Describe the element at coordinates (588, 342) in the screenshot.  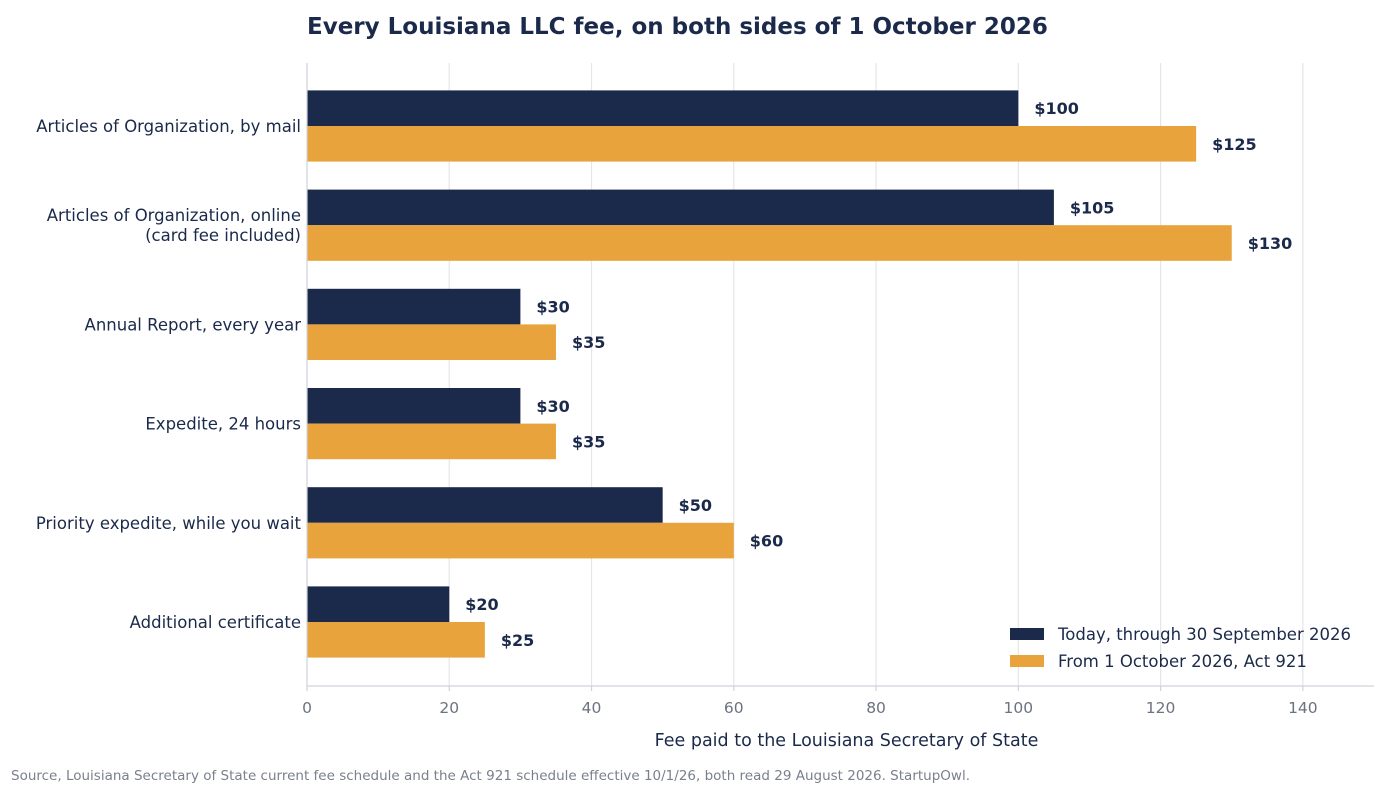
I see `value-label-s1-c2: $35` at that location.